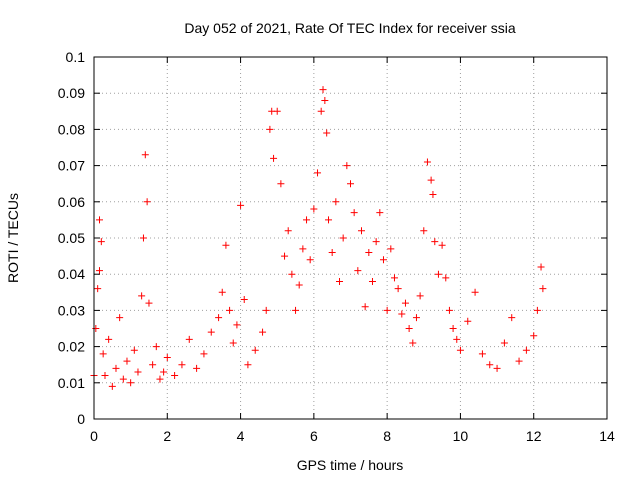  What do you see at coordinates (71, 383) in the screenshot?
I see `y-tick-label: 0.01` at bounding box center [71, 383].